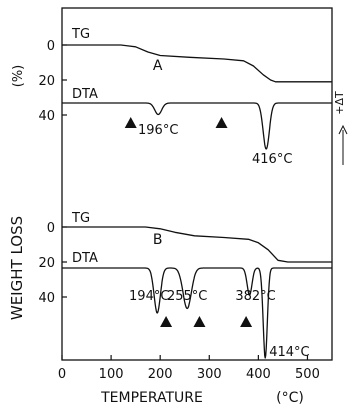 The height and width of the screenshot is (407, 359). I want to click on panel-label: A, so click(158, 66).